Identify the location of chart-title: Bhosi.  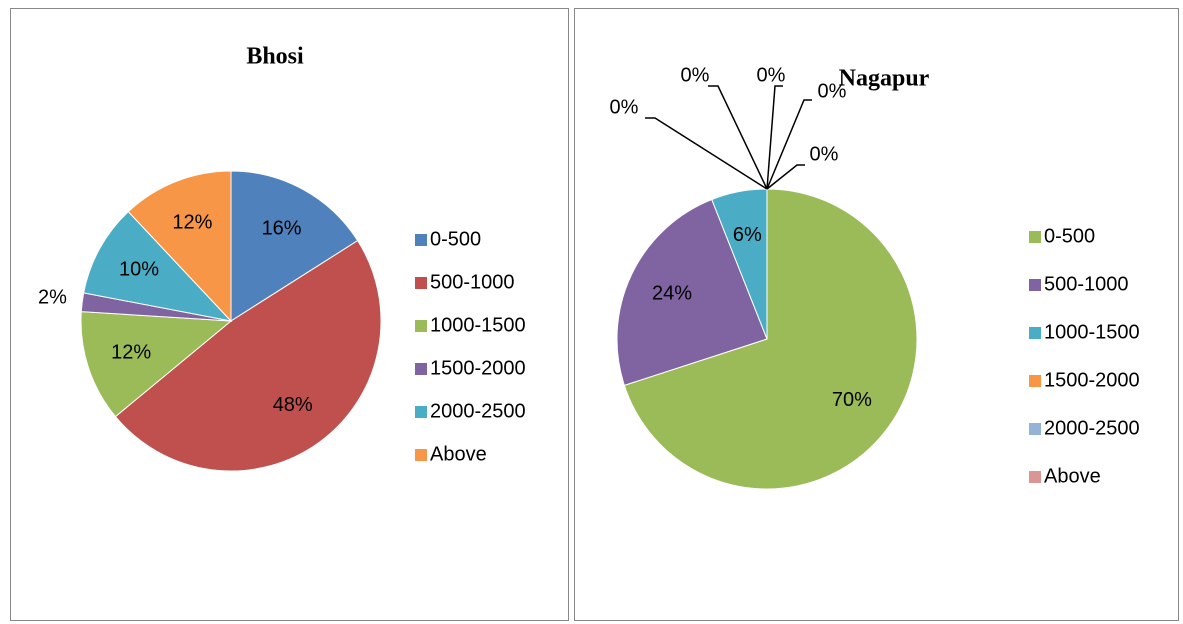
(275, 57).